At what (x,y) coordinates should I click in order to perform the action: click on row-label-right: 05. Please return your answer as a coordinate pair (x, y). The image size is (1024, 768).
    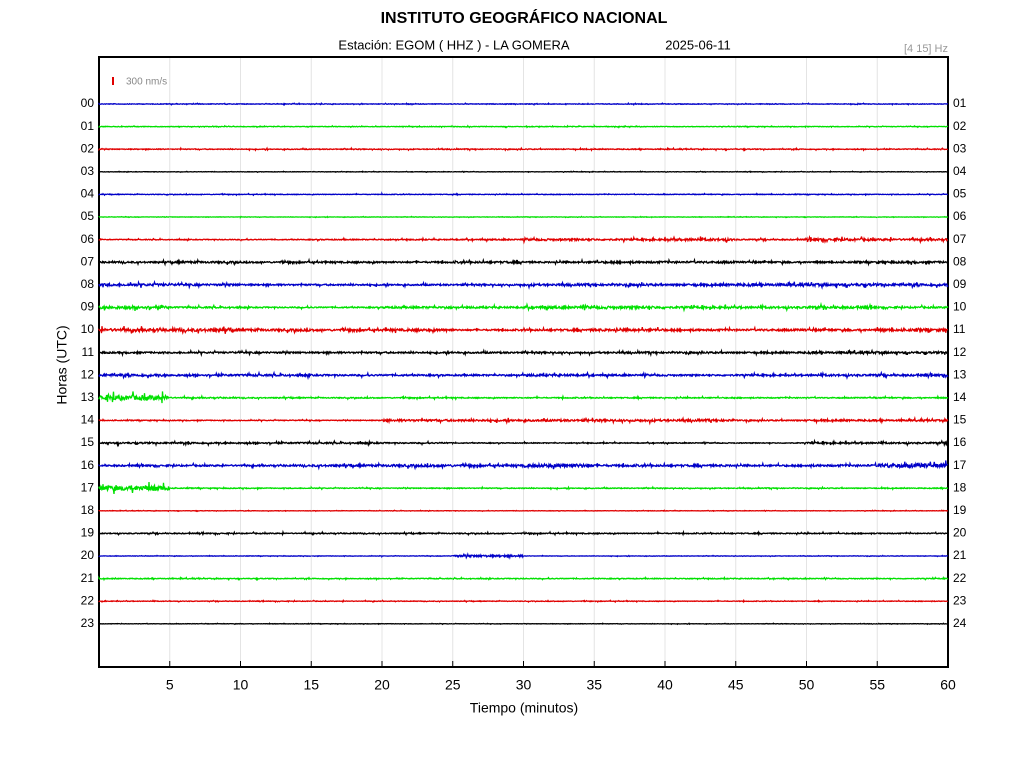
    Looking at the image, I should click on (960, 194).